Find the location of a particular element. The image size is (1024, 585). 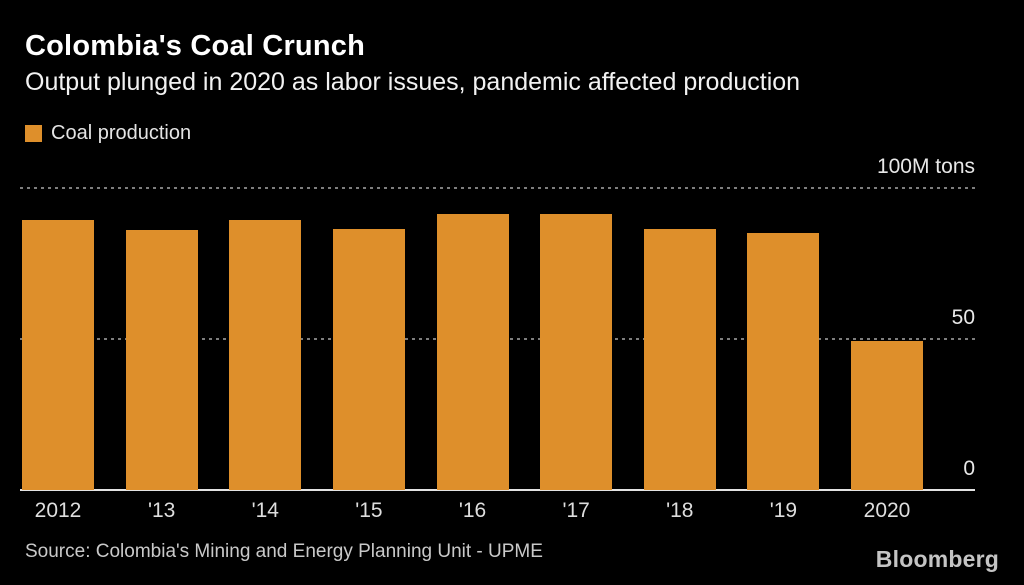

x-tick-label-18: '18 is located at coordinates (680, 510).